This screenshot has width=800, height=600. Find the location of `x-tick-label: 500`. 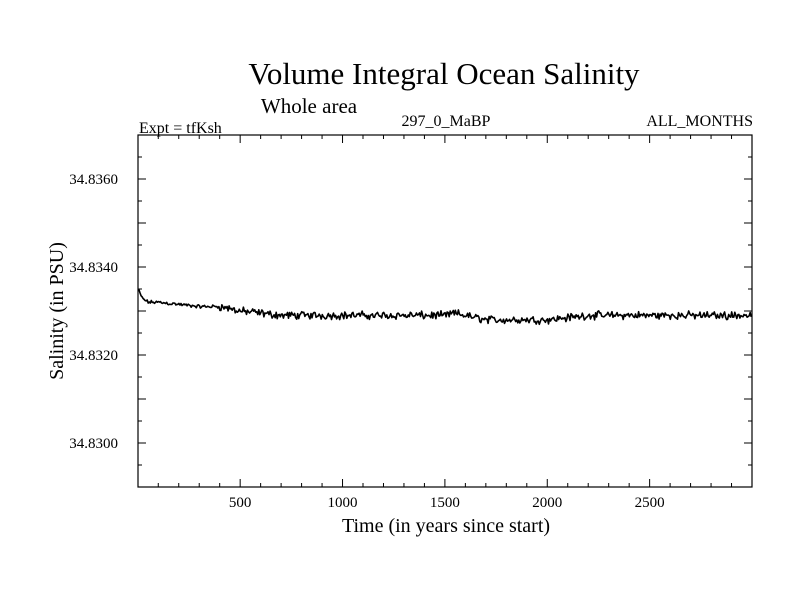

x-tick-label: 500 is located at coordinates (240, 503).